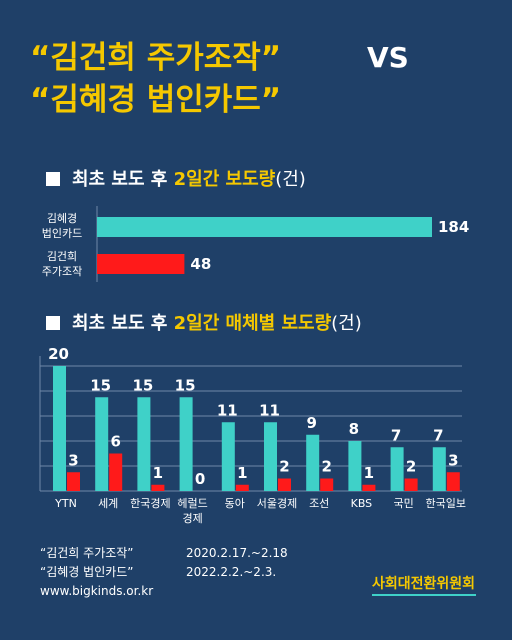 The image size is (512, 640). Describe the element at coordinates (311, 423) in the screenshot. I see `bar-value-label: 9` at that location.